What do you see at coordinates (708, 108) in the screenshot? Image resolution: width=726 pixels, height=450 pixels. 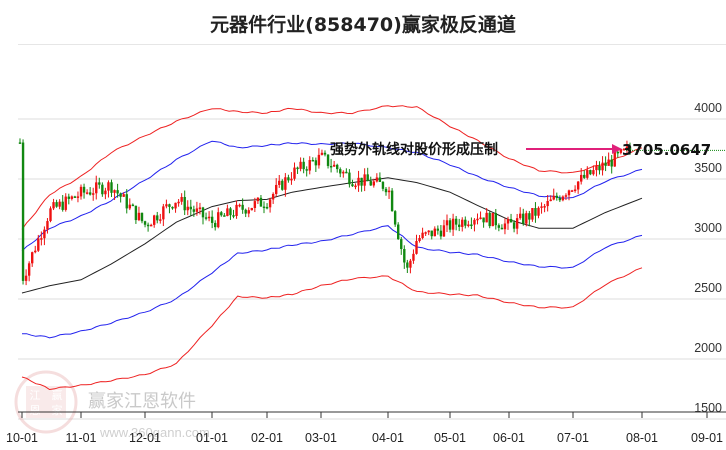 I see `y-tick-label: 4000` at bounding box center [708, 108].